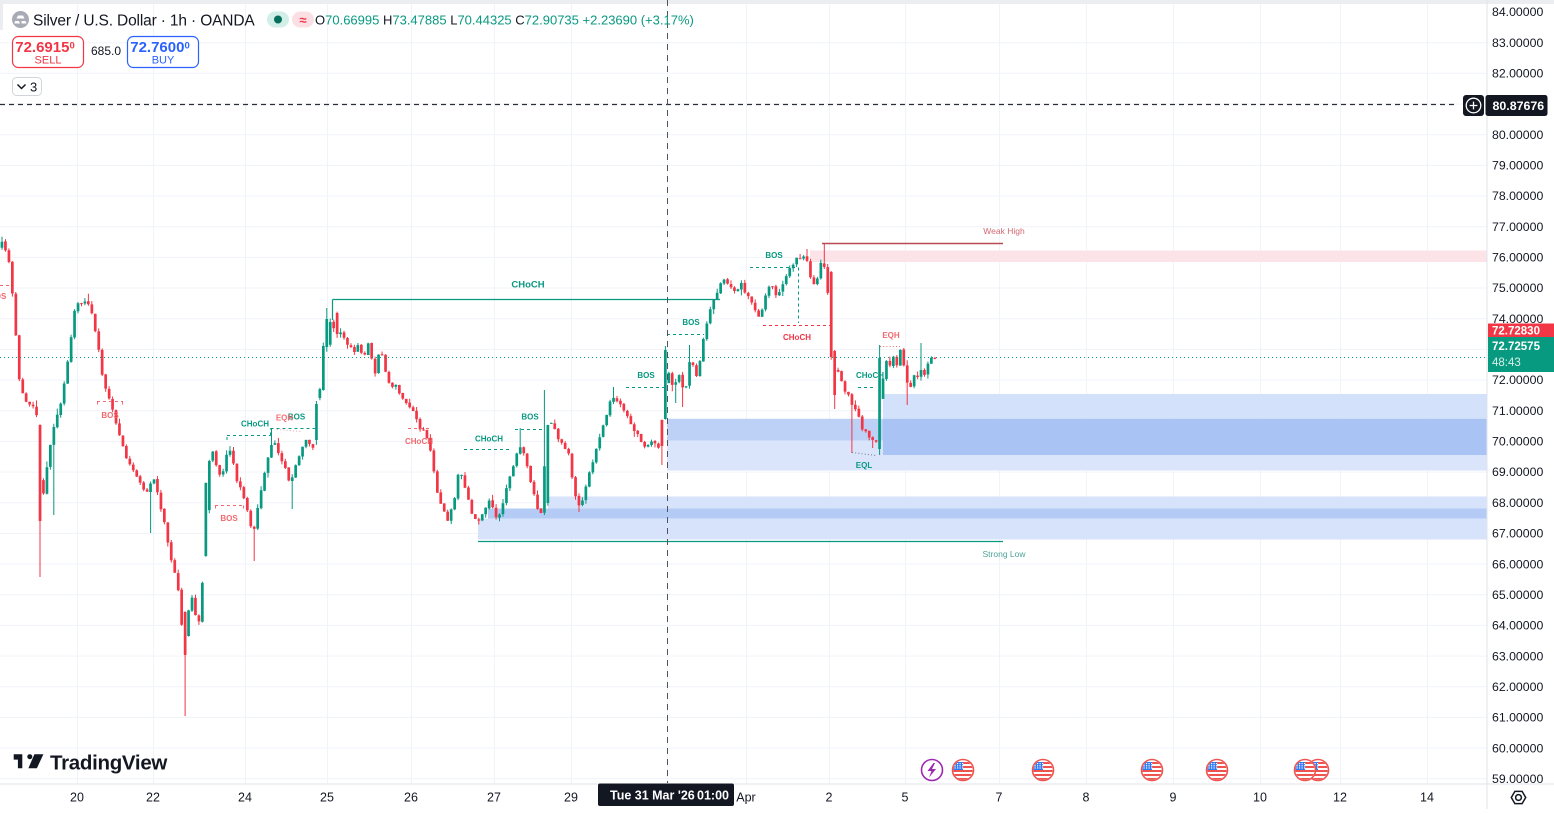 This screenshot has height=814, width=1554. I want to click on svg-text: 69.00000, so click(1517, 472).